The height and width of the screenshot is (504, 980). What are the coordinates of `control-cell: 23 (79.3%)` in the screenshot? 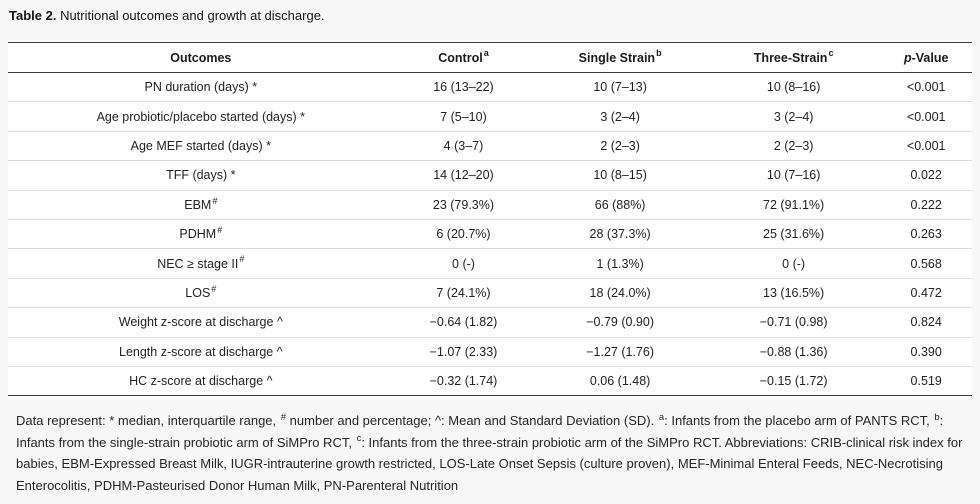 It's located at (463, 204).